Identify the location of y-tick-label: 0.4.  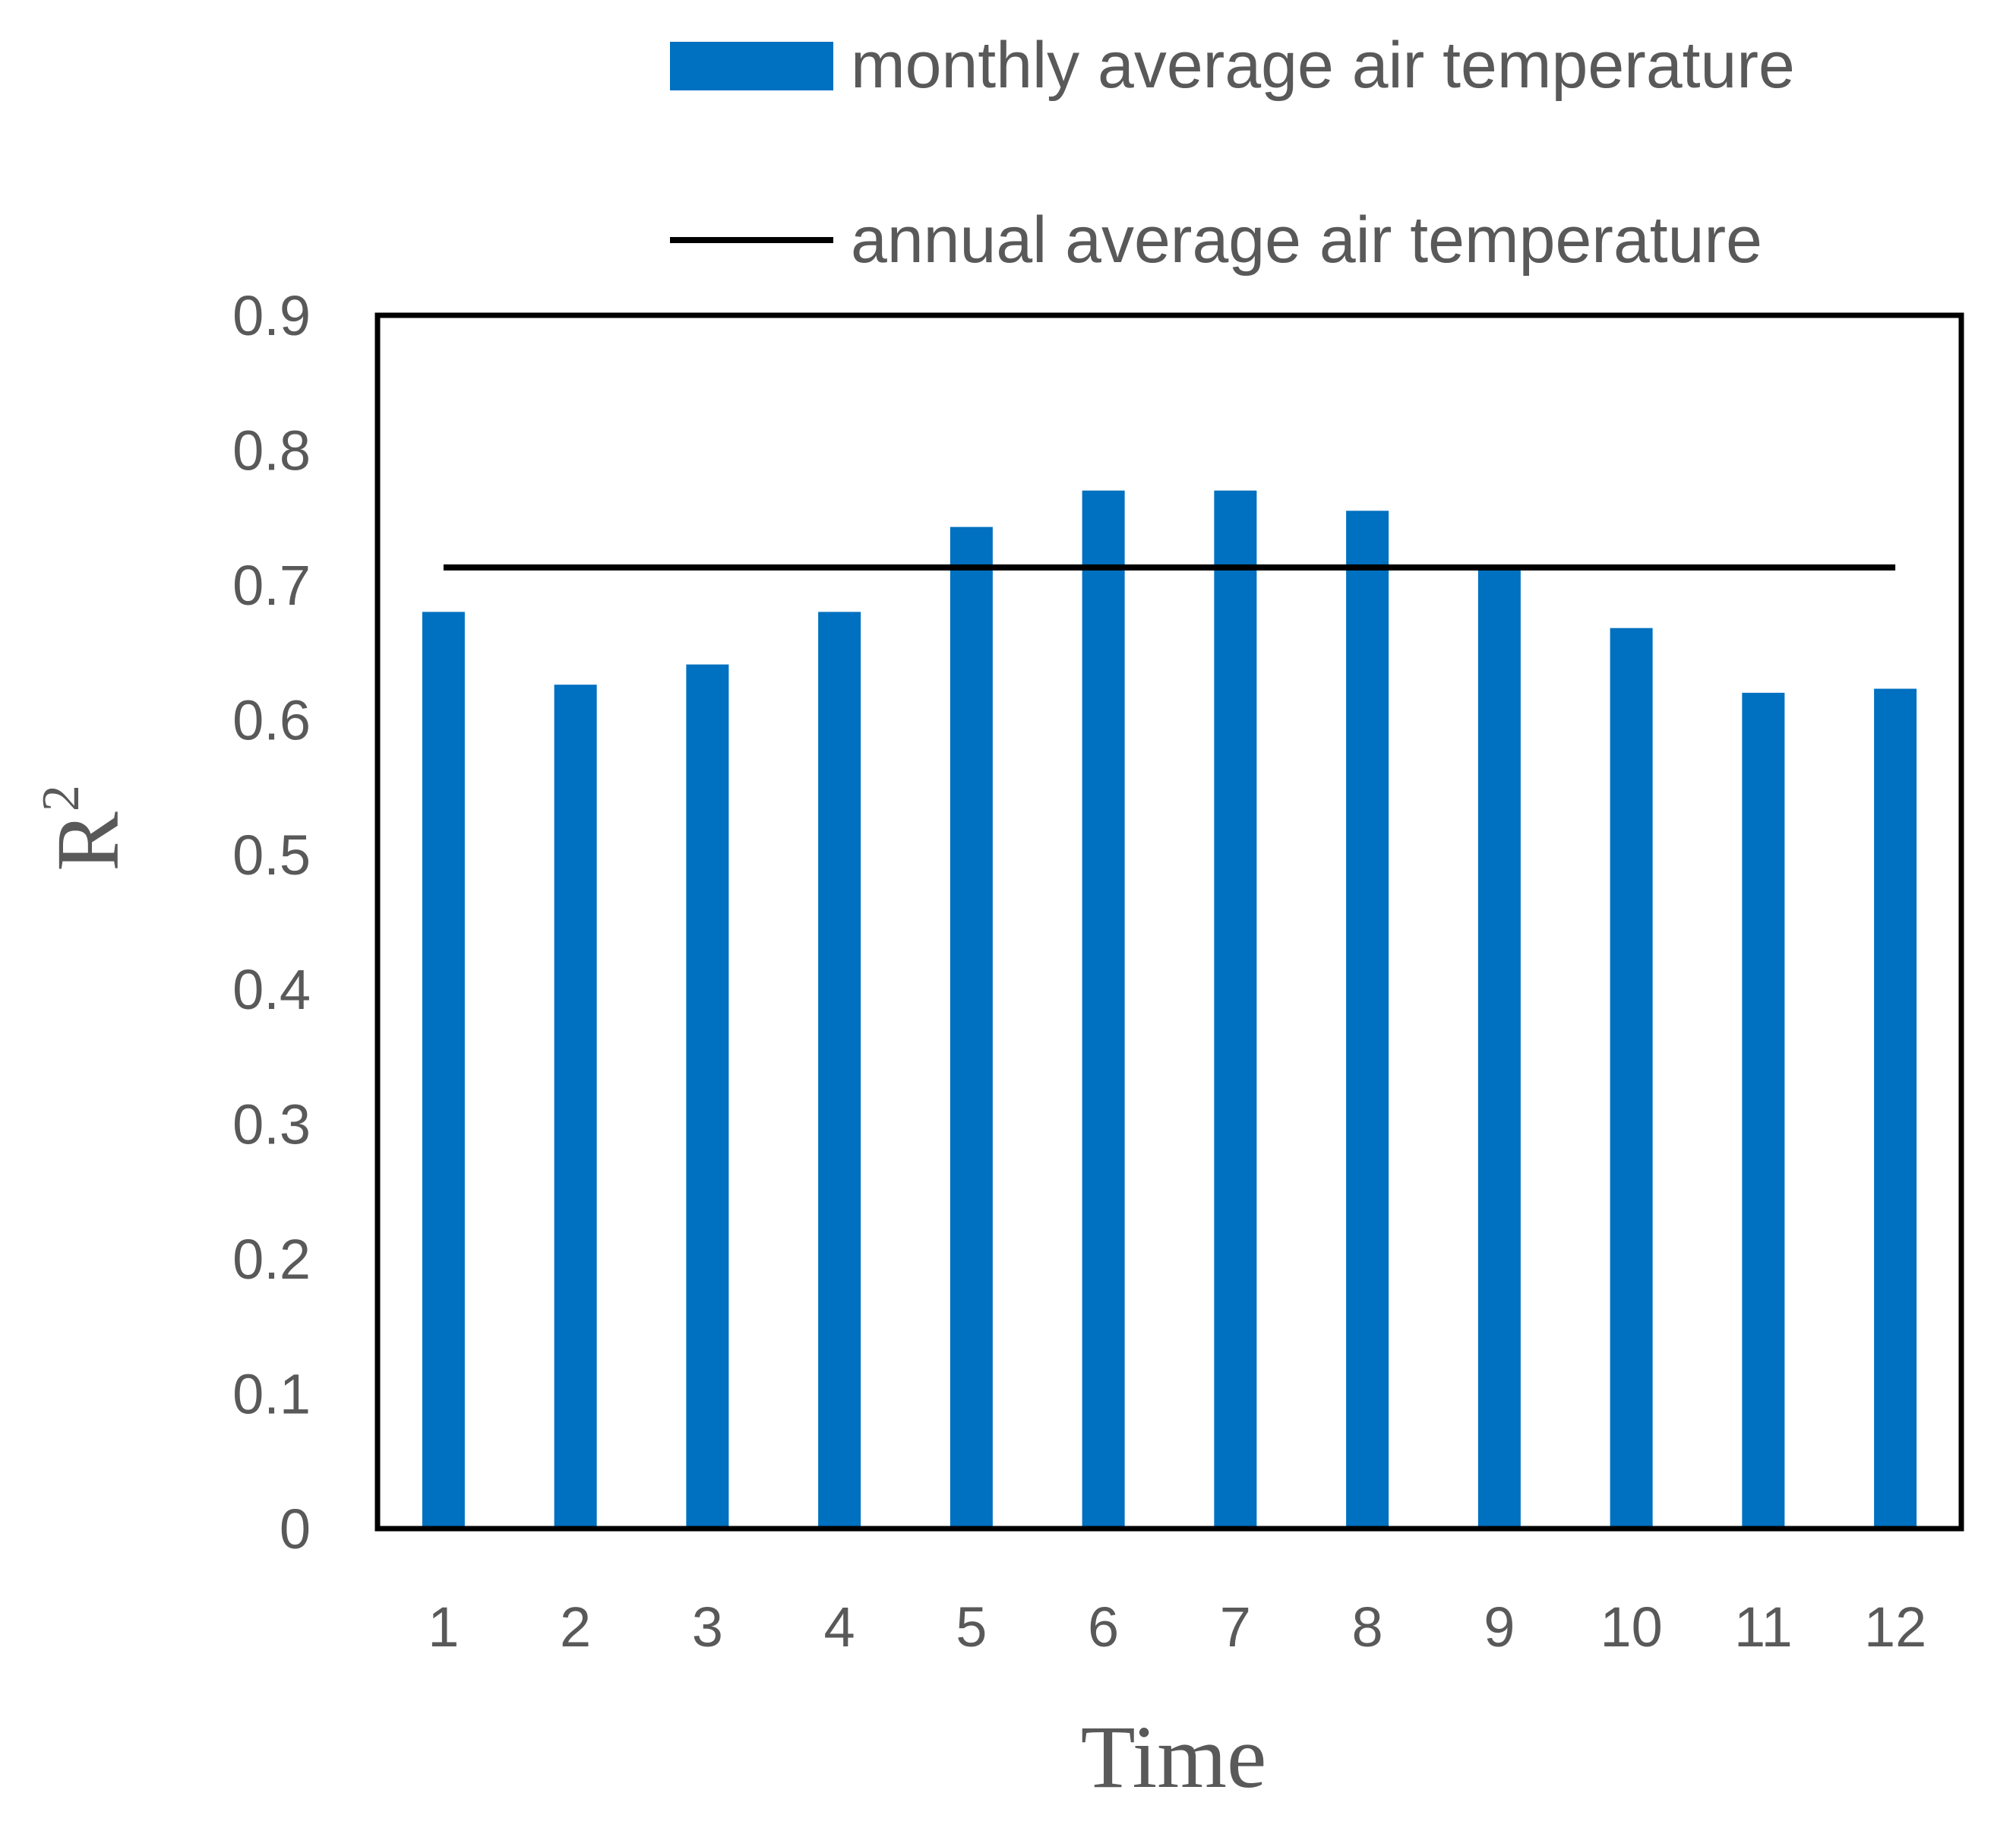
(271, 989).